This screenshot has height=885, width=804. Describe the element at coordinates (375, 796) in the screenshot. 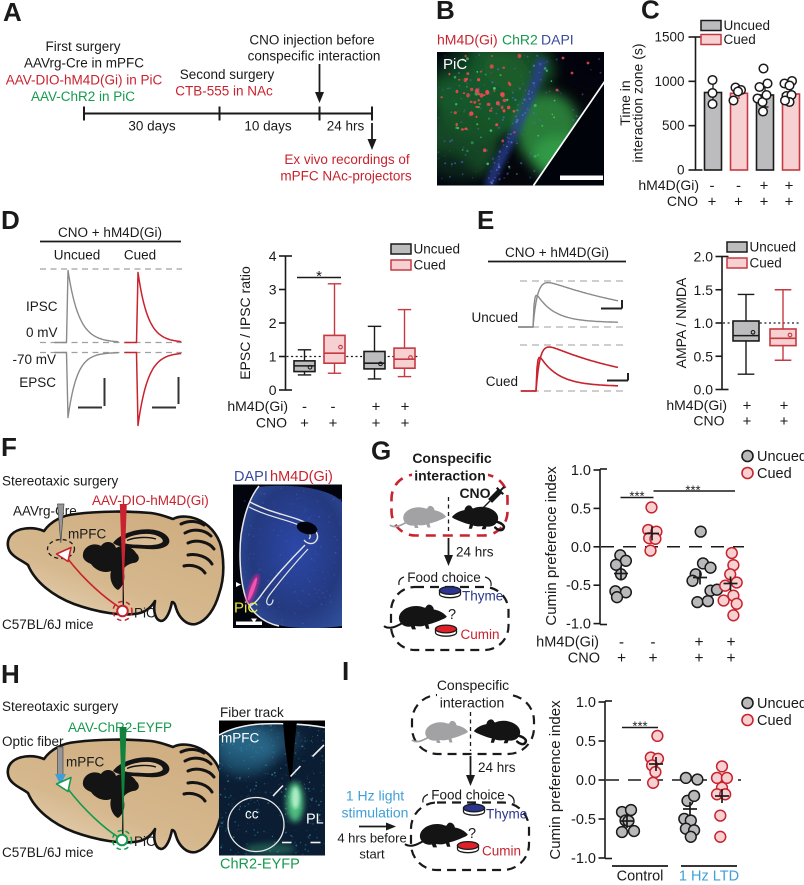

I see `svg-text: 1 Hz light` at that location.